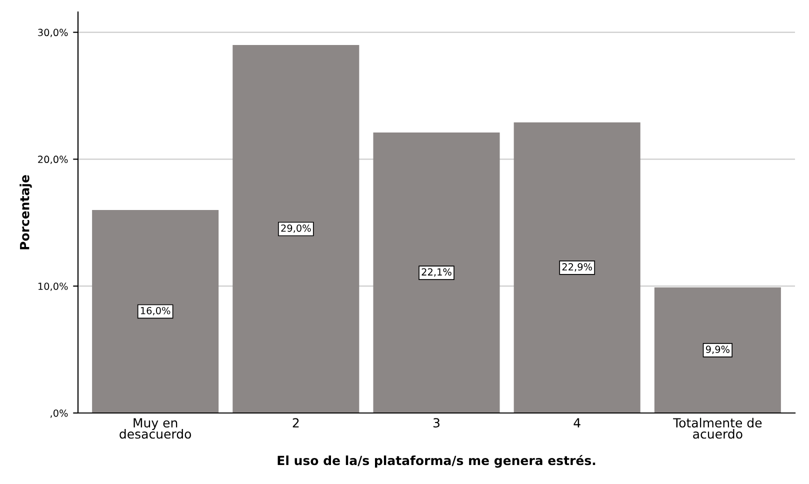 The image size is (809, 484). I want to click on data-label: 9,9%, so click(718, 350).